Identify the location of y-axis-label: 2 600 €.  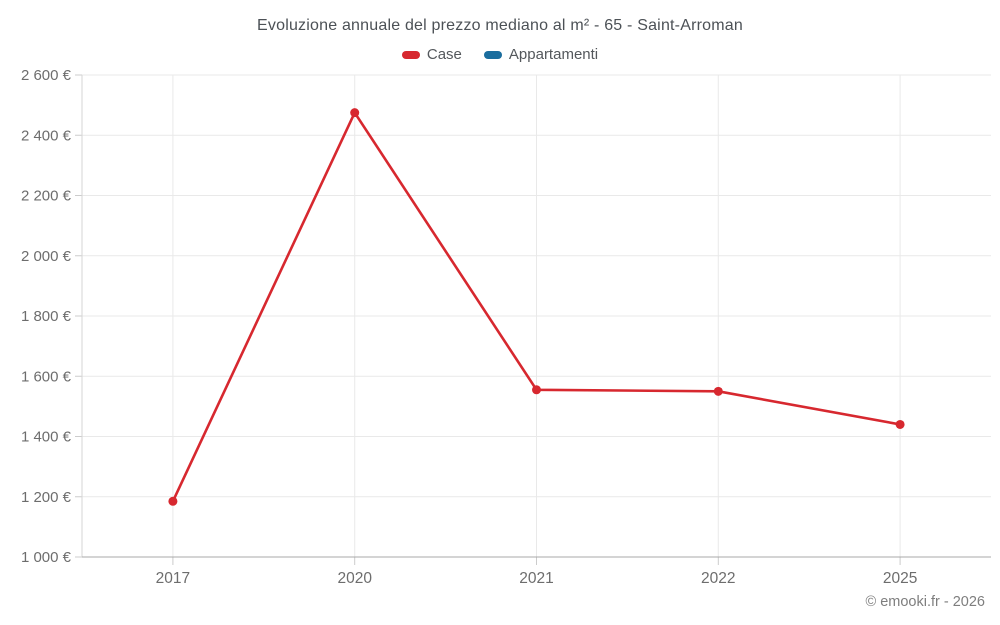
(46, 75).